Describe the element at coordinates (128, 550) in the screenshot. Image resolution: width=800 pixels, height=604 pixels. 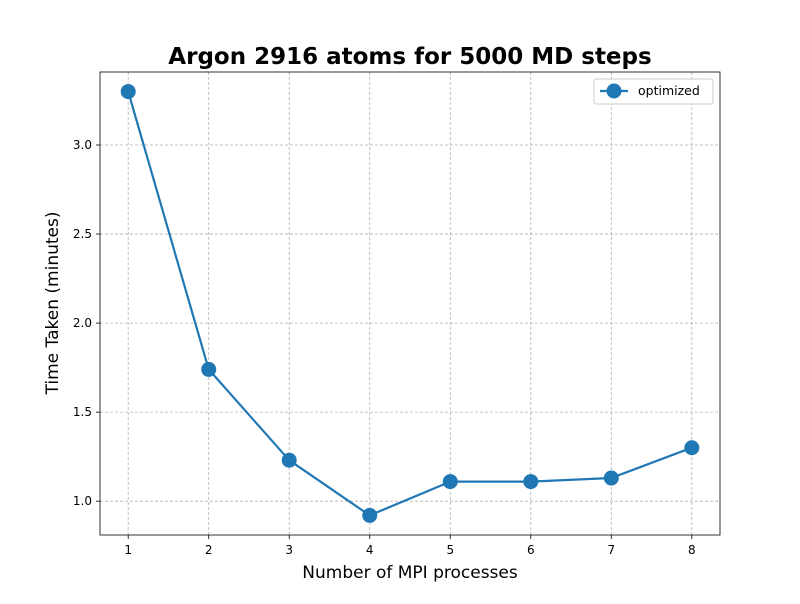
I see `x-tick-label: 1` at that location.